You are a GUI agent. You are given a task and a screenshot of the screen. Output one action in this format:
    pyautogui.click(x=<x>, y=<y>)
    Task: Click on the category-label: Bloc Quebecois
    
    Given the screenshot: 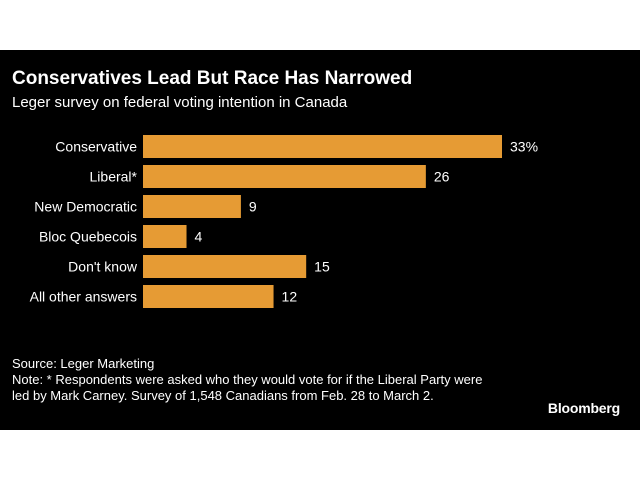 What is the action you would take?
    pyautogui.click(x=88, y=237)
    